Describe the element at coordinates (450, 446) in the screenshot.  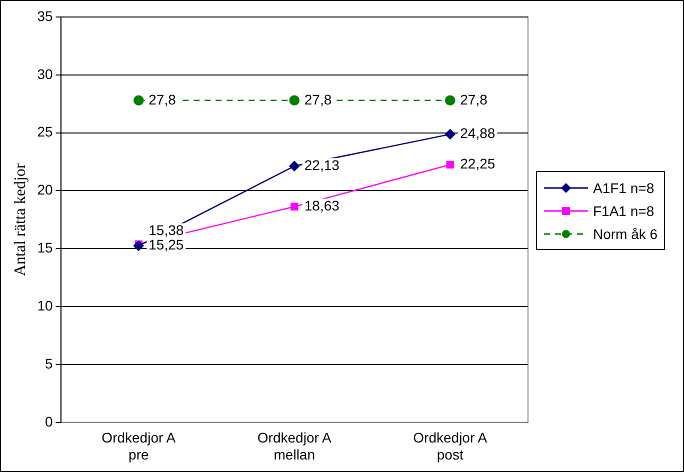
I see `x-tick-label: Ordkedjor A post` at that location.